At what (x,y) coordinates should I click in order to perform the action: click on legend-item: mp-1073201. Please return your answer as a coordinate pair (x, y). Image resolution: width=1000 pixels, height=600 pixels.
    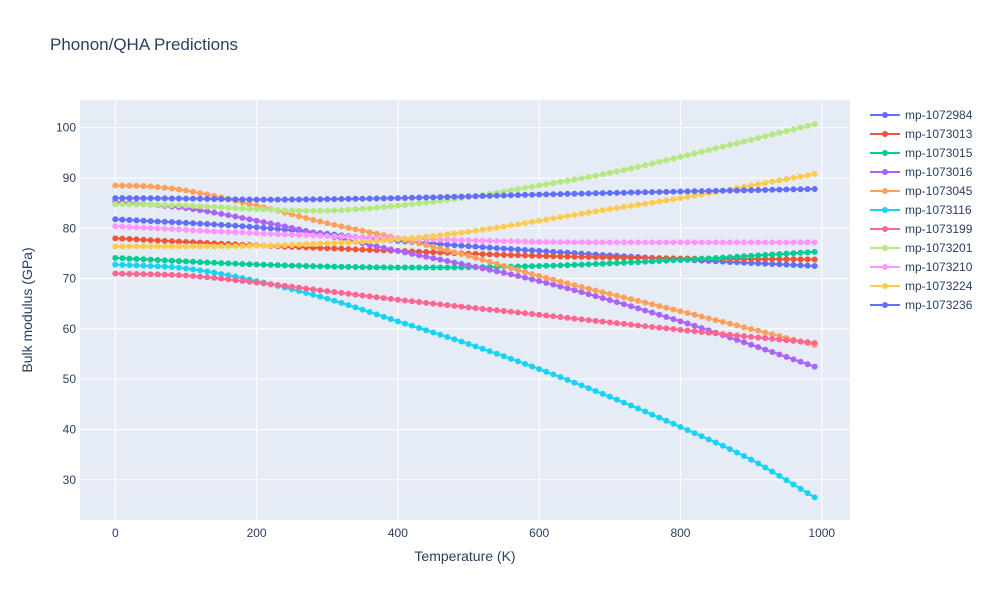
    Looking at the image, I should click on (921, 248).